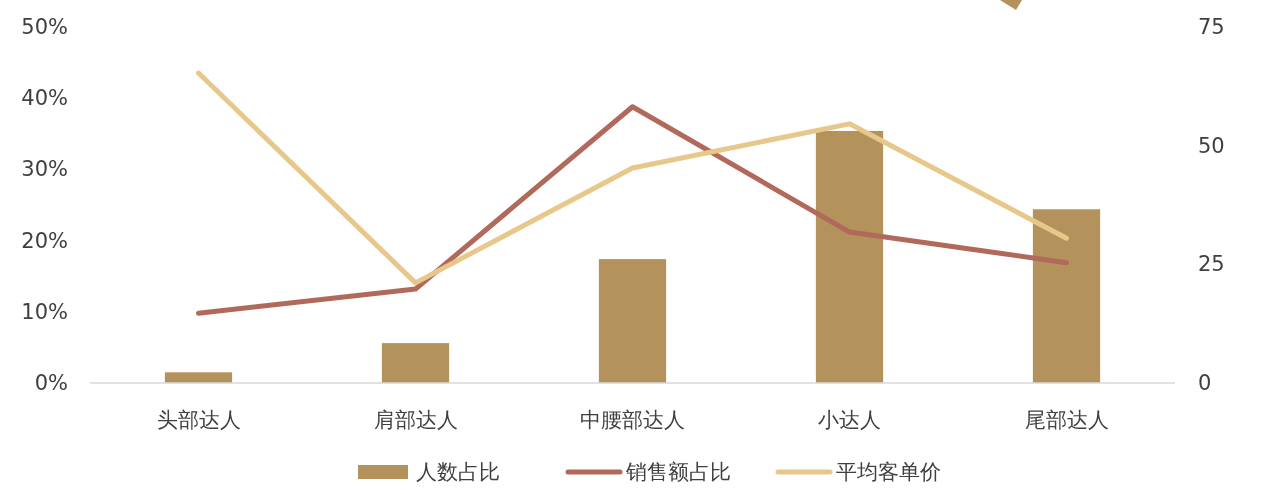 This screenshot has height=494, width=1269. Describe the element at coordinates (44, 27) in the screenshot. I see `y-tick-label: 50%` at that location.